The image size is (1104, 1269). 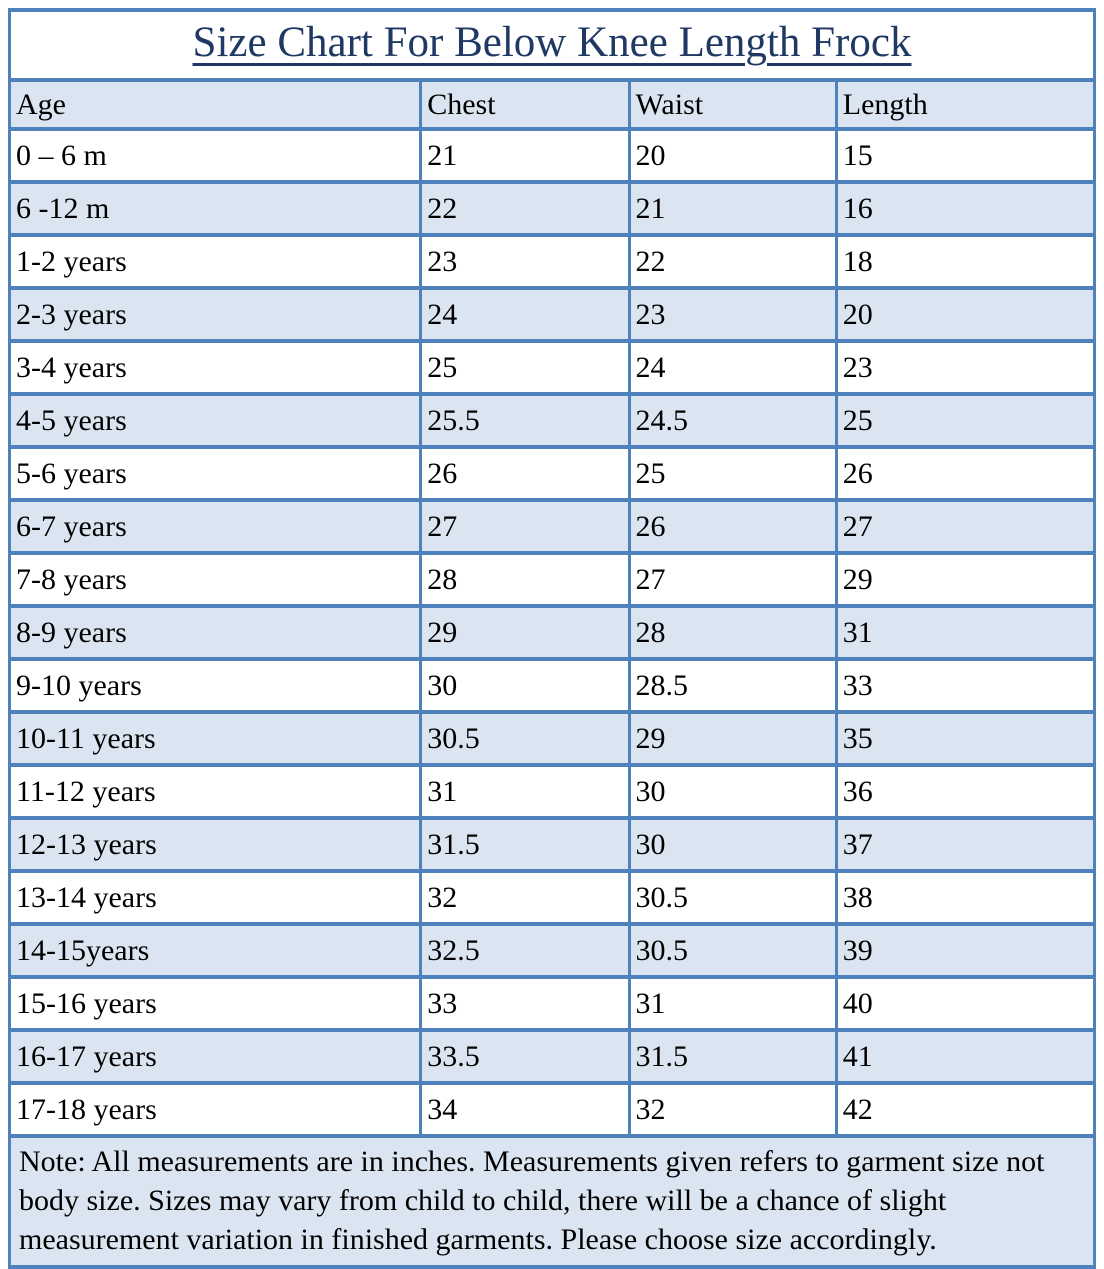 What do you see at coordinates (732, 155) in the screenshot?
I see `waist-cell: 20` at bounding box center [732, 155].